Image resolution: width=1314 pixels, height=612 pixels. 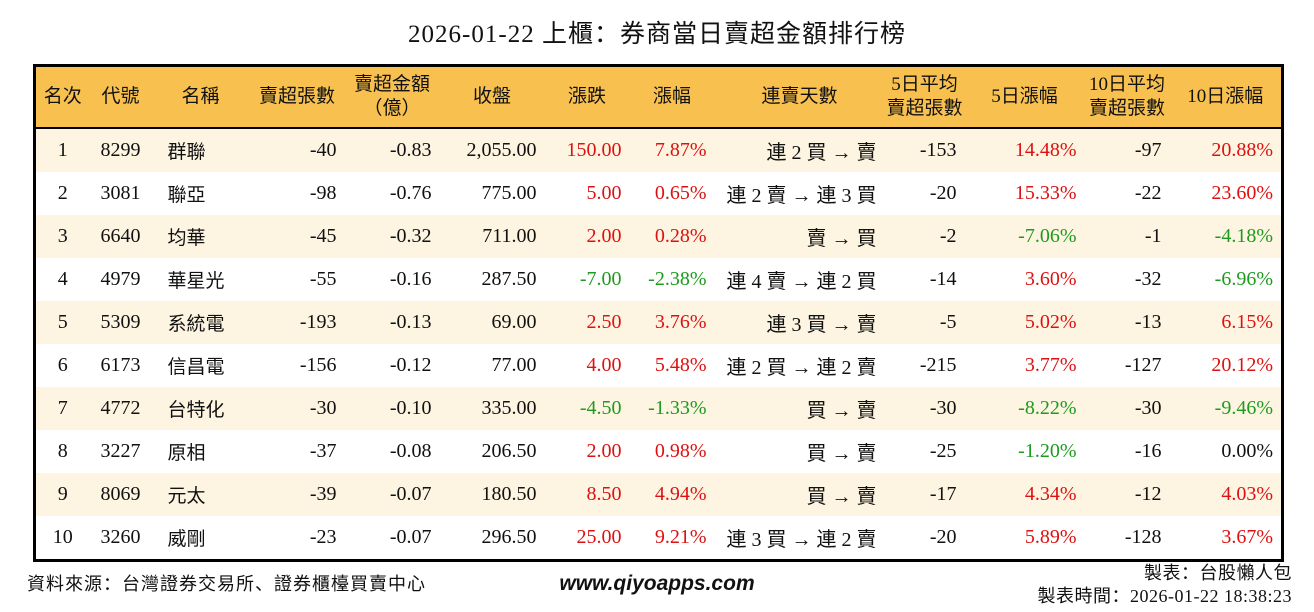 I want to click on cell-avg10: -13, so click(x=1148, y=322).